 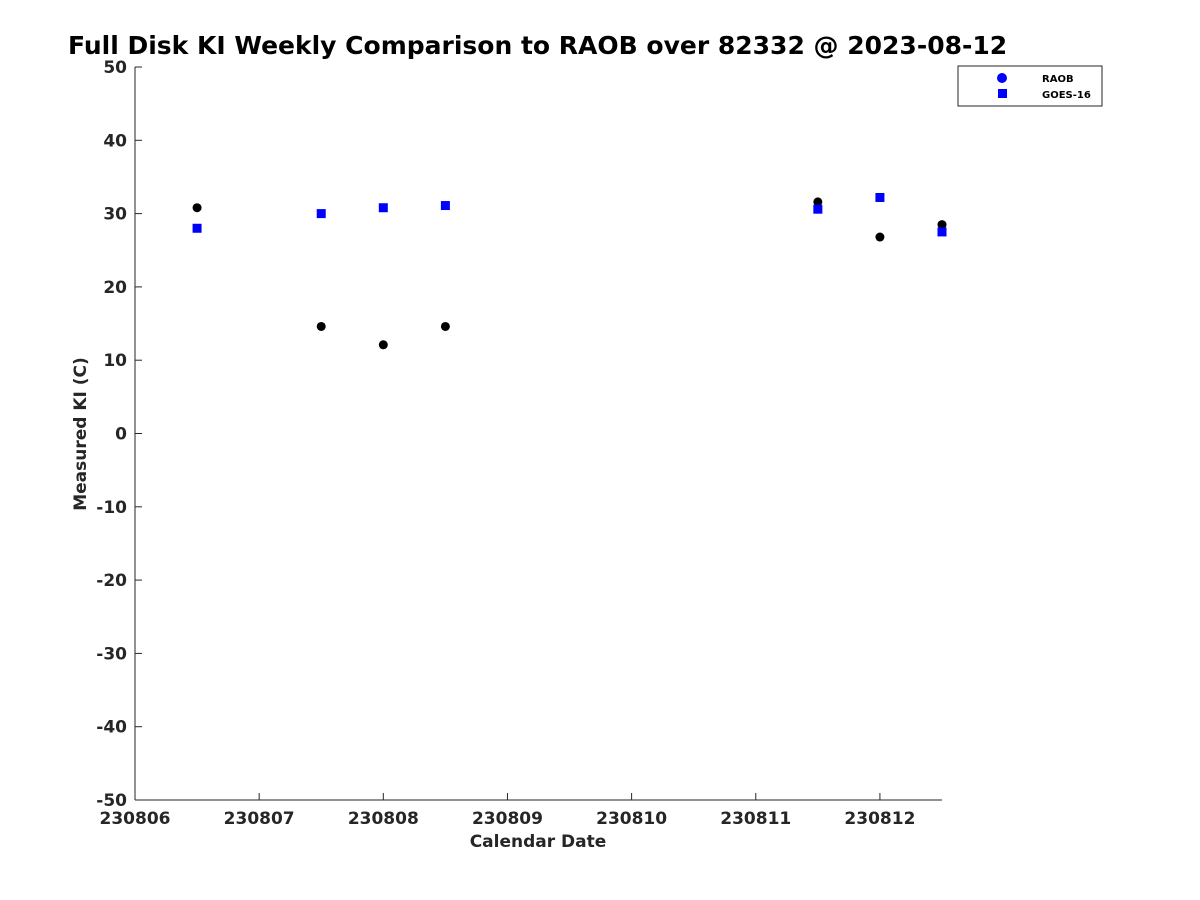 I want to click on x-axis-label: Calendar Date, so click(x=538, y=842).